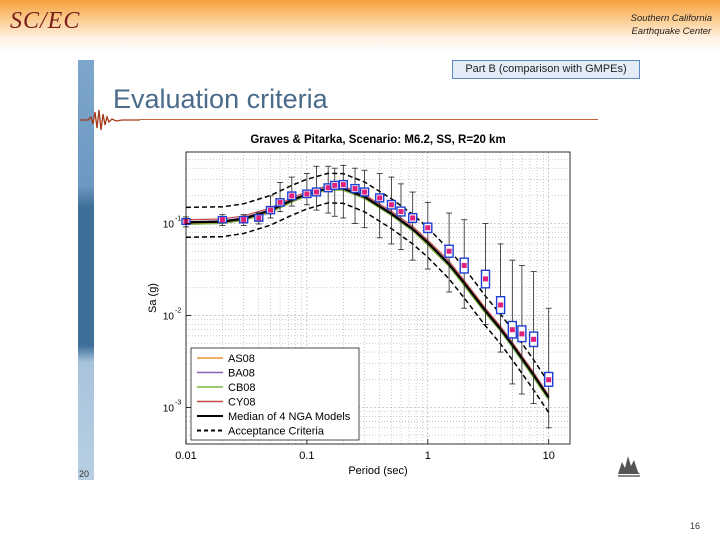  What do you see at coordinates (242, 388) in the screenshot?
I see `legend-label: CB08` at bounding box center [242, 388].